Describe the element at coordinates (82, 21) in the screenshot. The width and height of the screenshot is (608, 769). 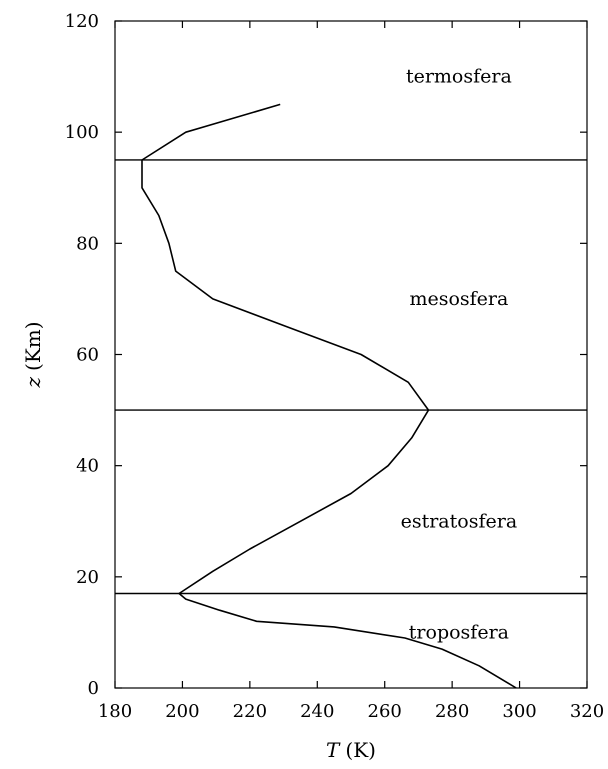
I see `y-tick-label-7: 120` at that location.